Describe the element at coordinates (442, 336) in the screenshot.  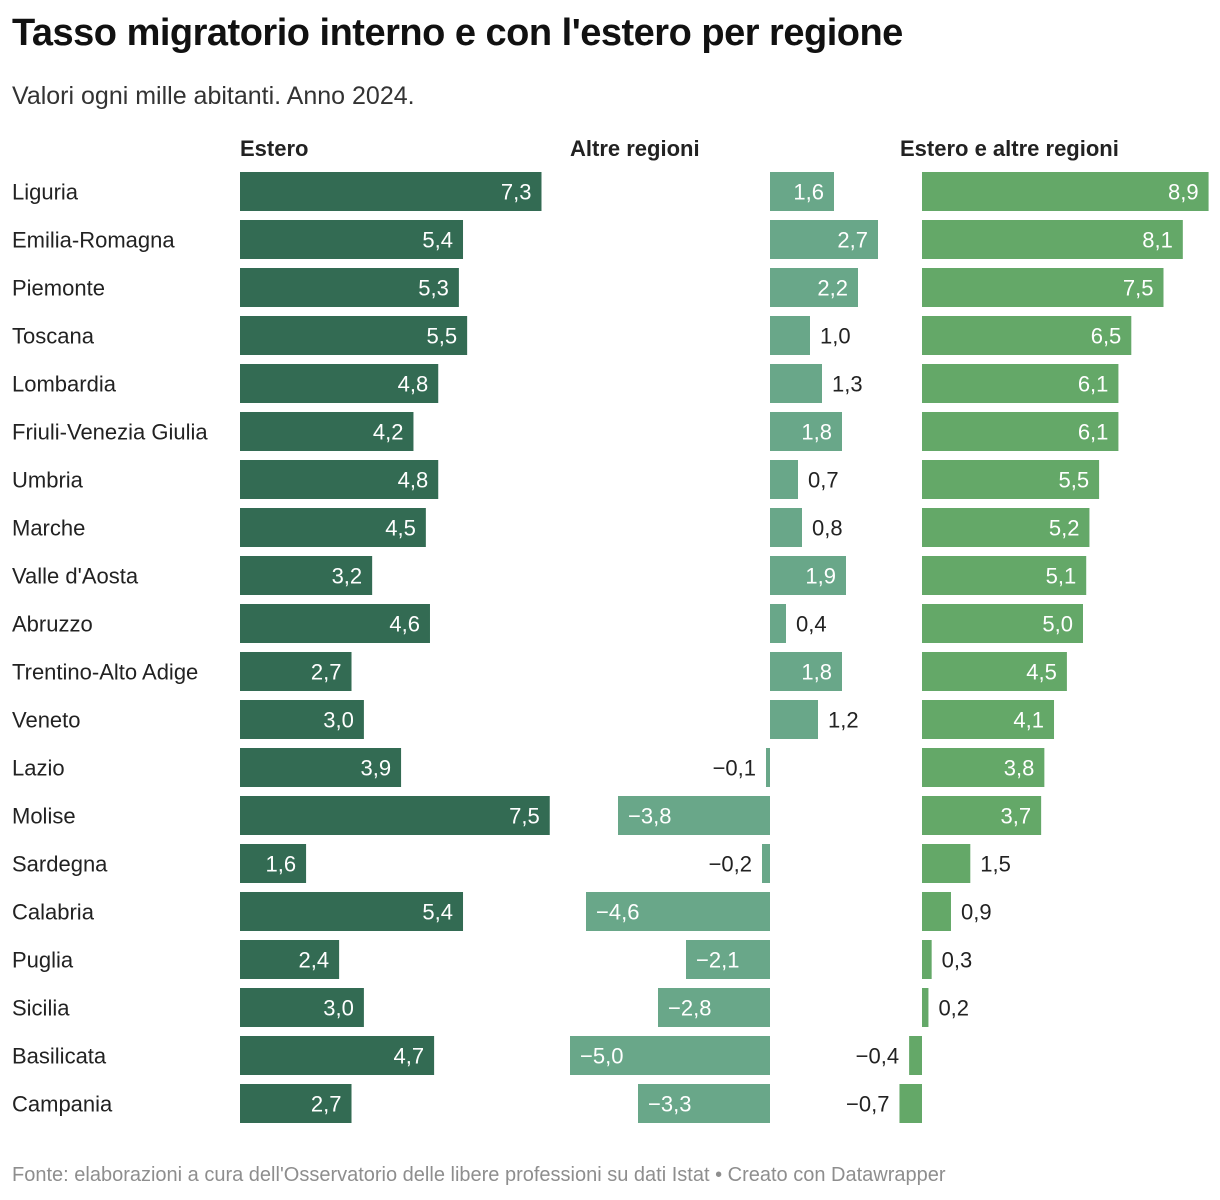
I see `data-label-0: 5,5` at that location.